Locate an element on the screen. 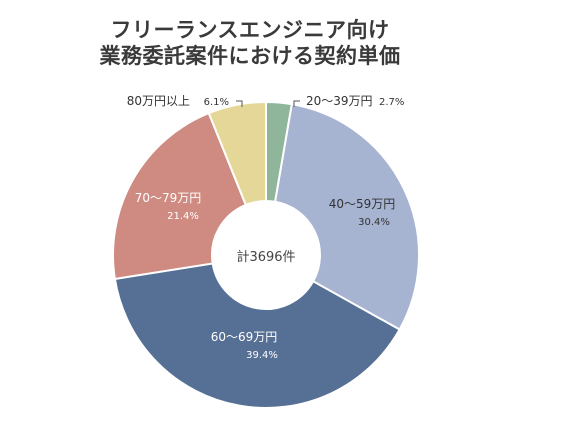 Image resolution: width=586 pixels, height=425 pixels. chart-title-line2: 業務委託案件における契約単価 is located at coordinates (250, 56).